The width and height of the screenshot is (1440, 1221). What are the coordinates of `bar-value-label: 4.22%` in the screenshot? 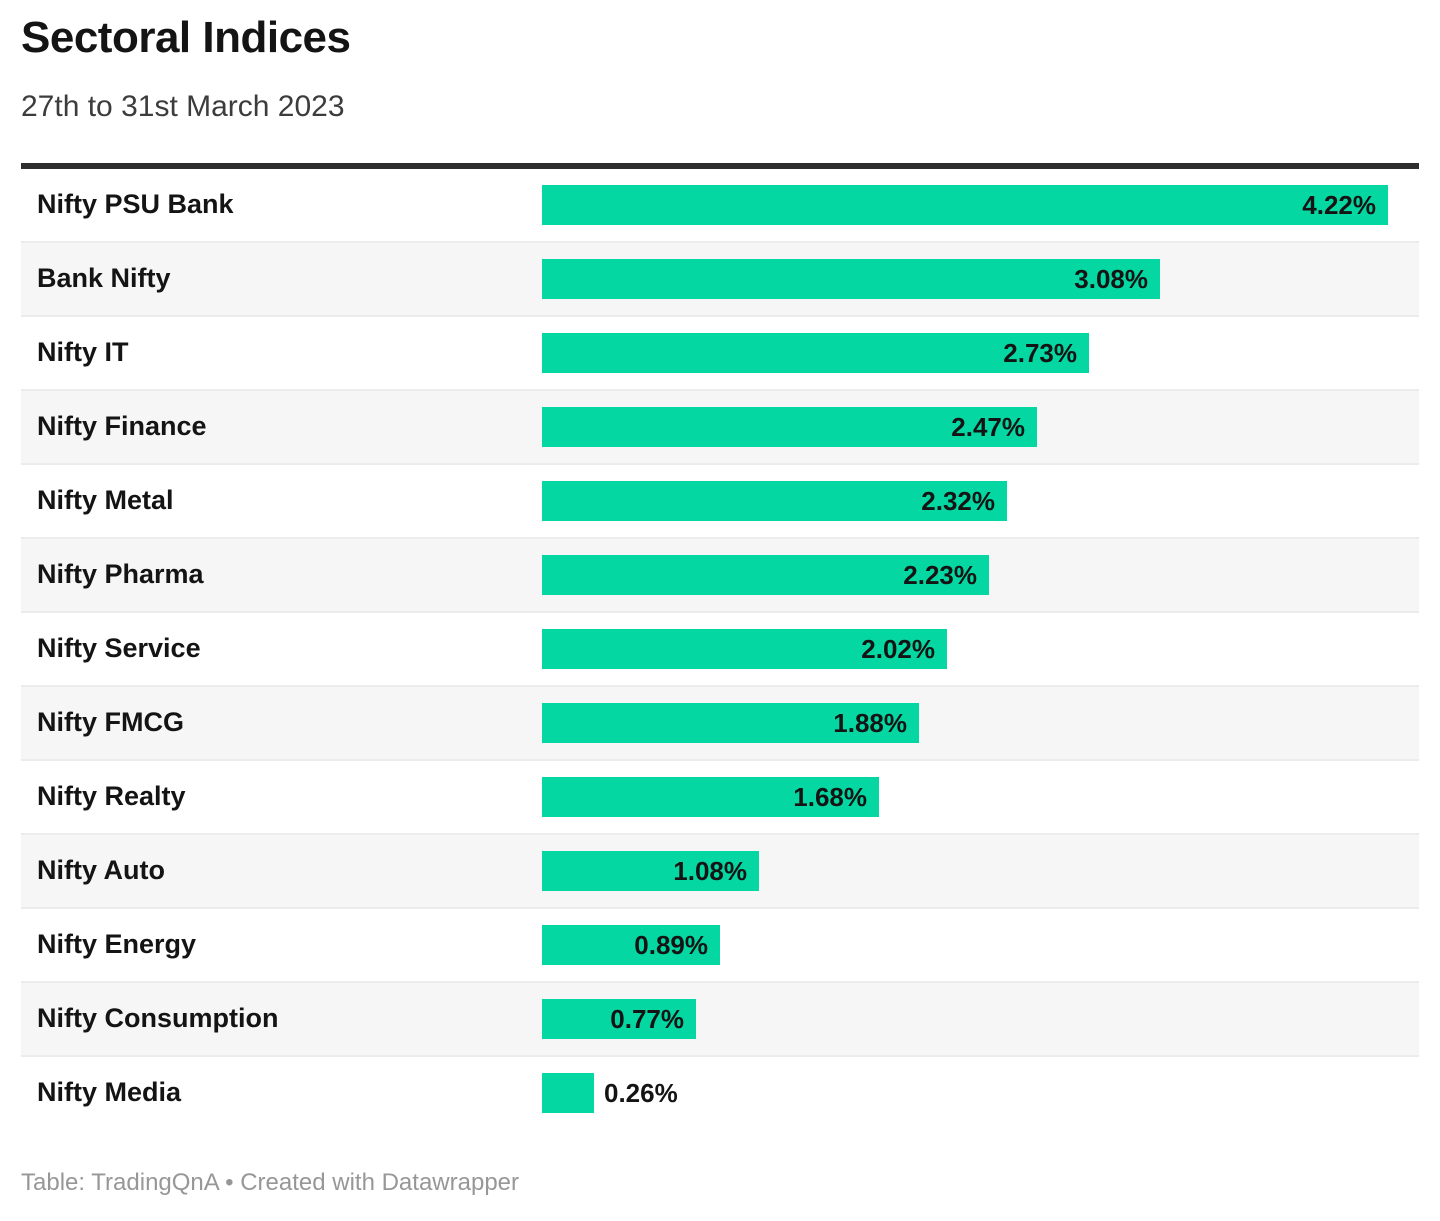 It's located at (1339, 204).